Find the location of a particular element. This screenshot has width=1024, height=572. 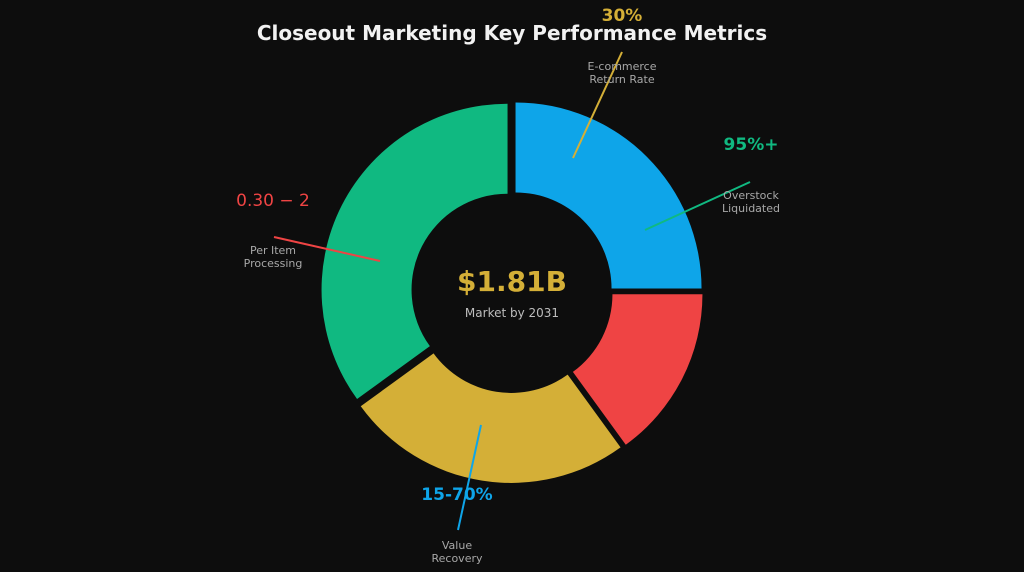

annotation-label-recovery-line-2: Recovery is located at coordinates (456, 558).